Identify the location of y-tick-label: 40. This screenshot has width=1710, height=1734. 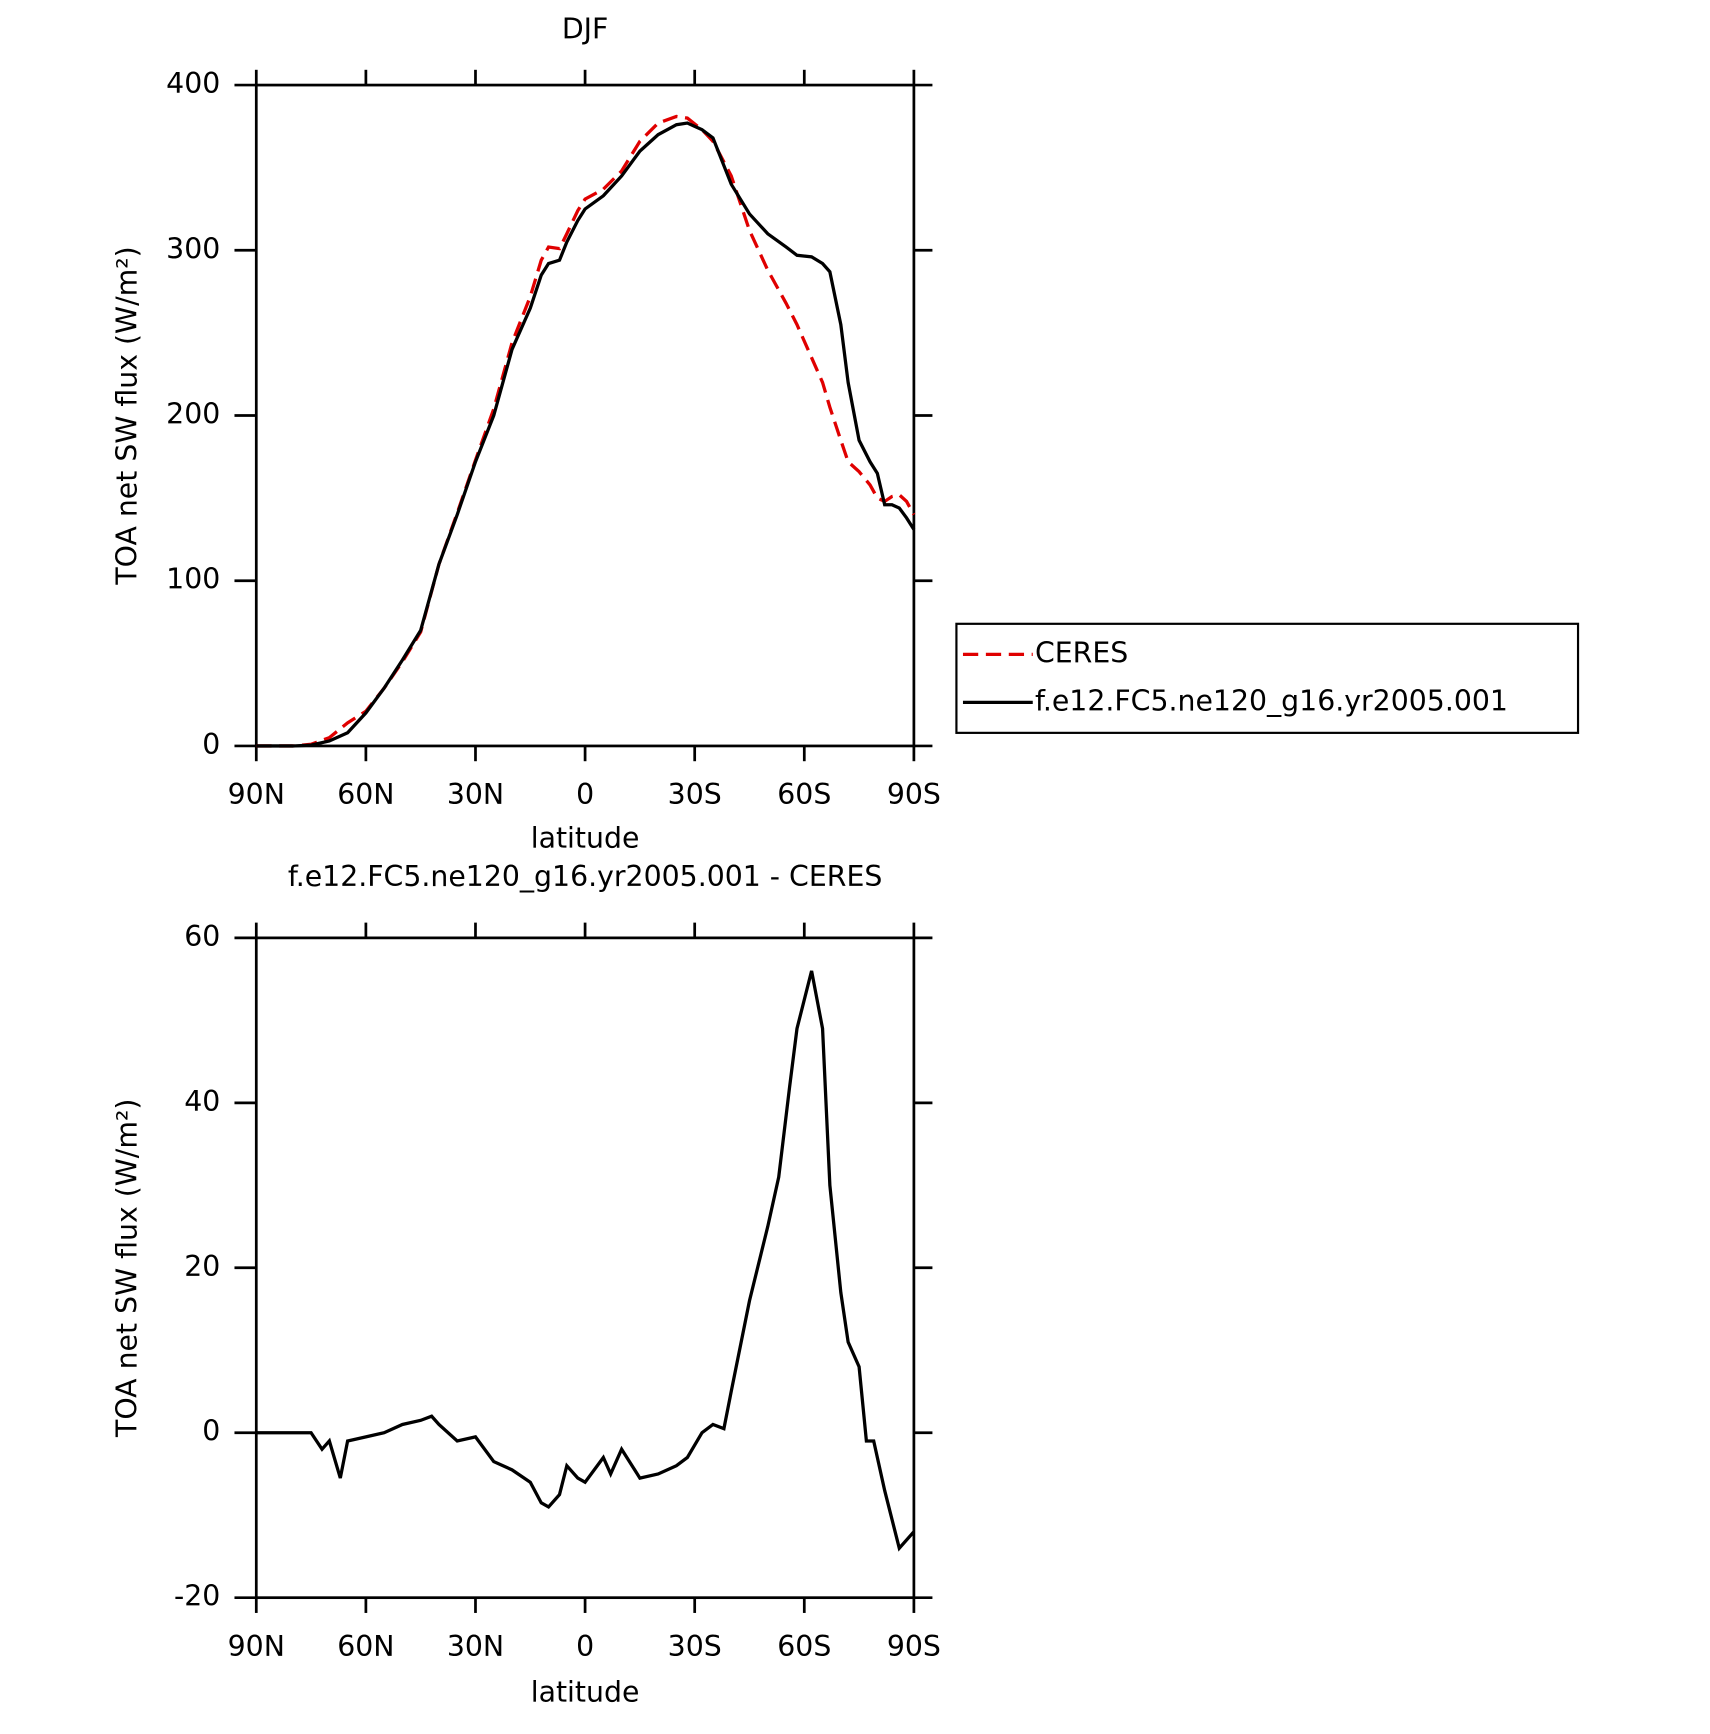
(202, 1101).